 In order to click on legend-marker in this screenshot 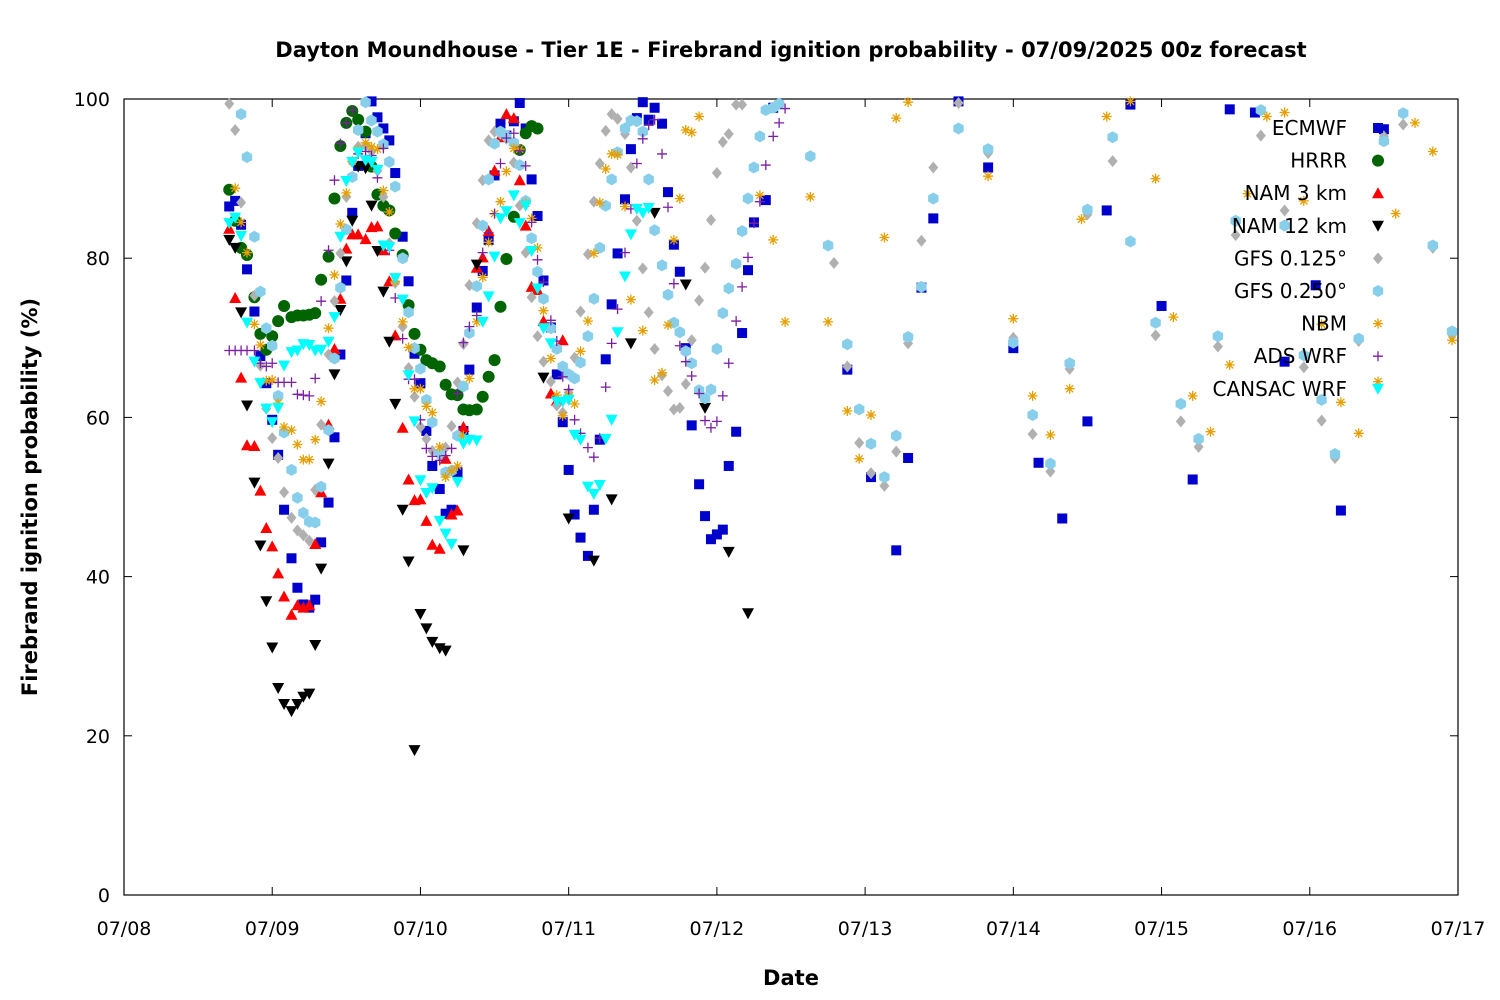, I will do `click(1378, 356)`.